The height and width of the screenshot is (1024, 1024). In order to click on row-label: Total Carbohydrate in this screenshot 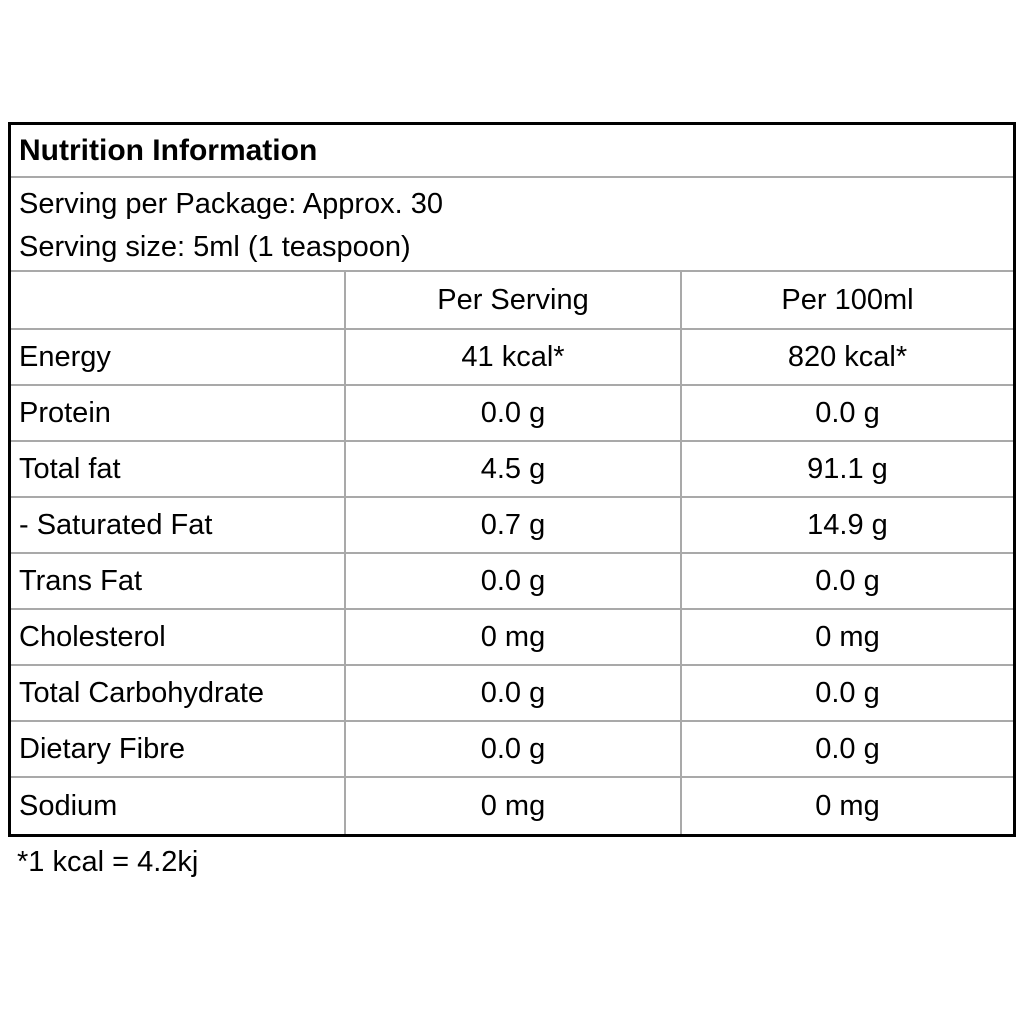, I will do `click(178, 693)`.